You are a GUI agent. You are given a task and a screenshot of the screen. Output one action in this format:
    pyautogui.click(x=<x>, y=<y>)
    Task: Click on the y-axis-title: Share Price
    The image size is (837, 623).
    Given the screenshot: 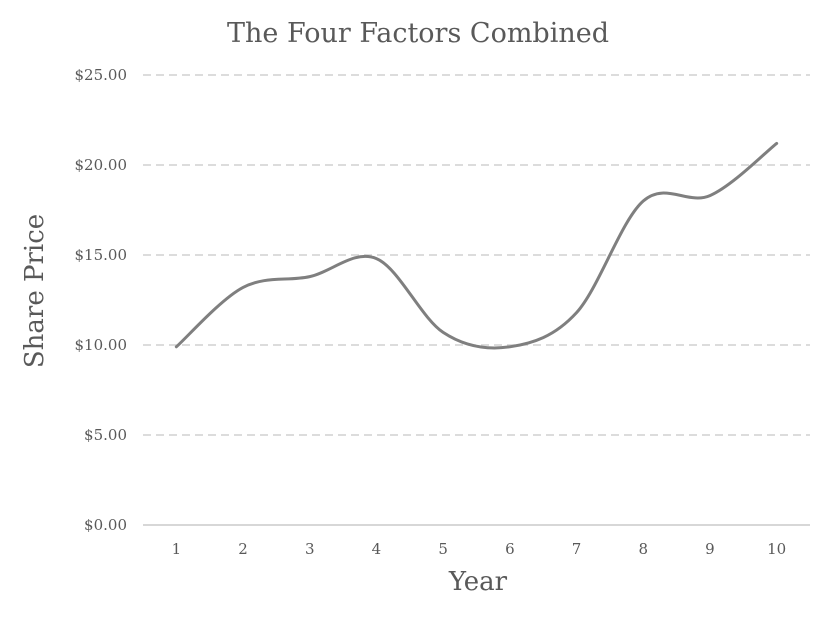 What is the action you would take?
    pyautogui.click(x=35, y=291)
    